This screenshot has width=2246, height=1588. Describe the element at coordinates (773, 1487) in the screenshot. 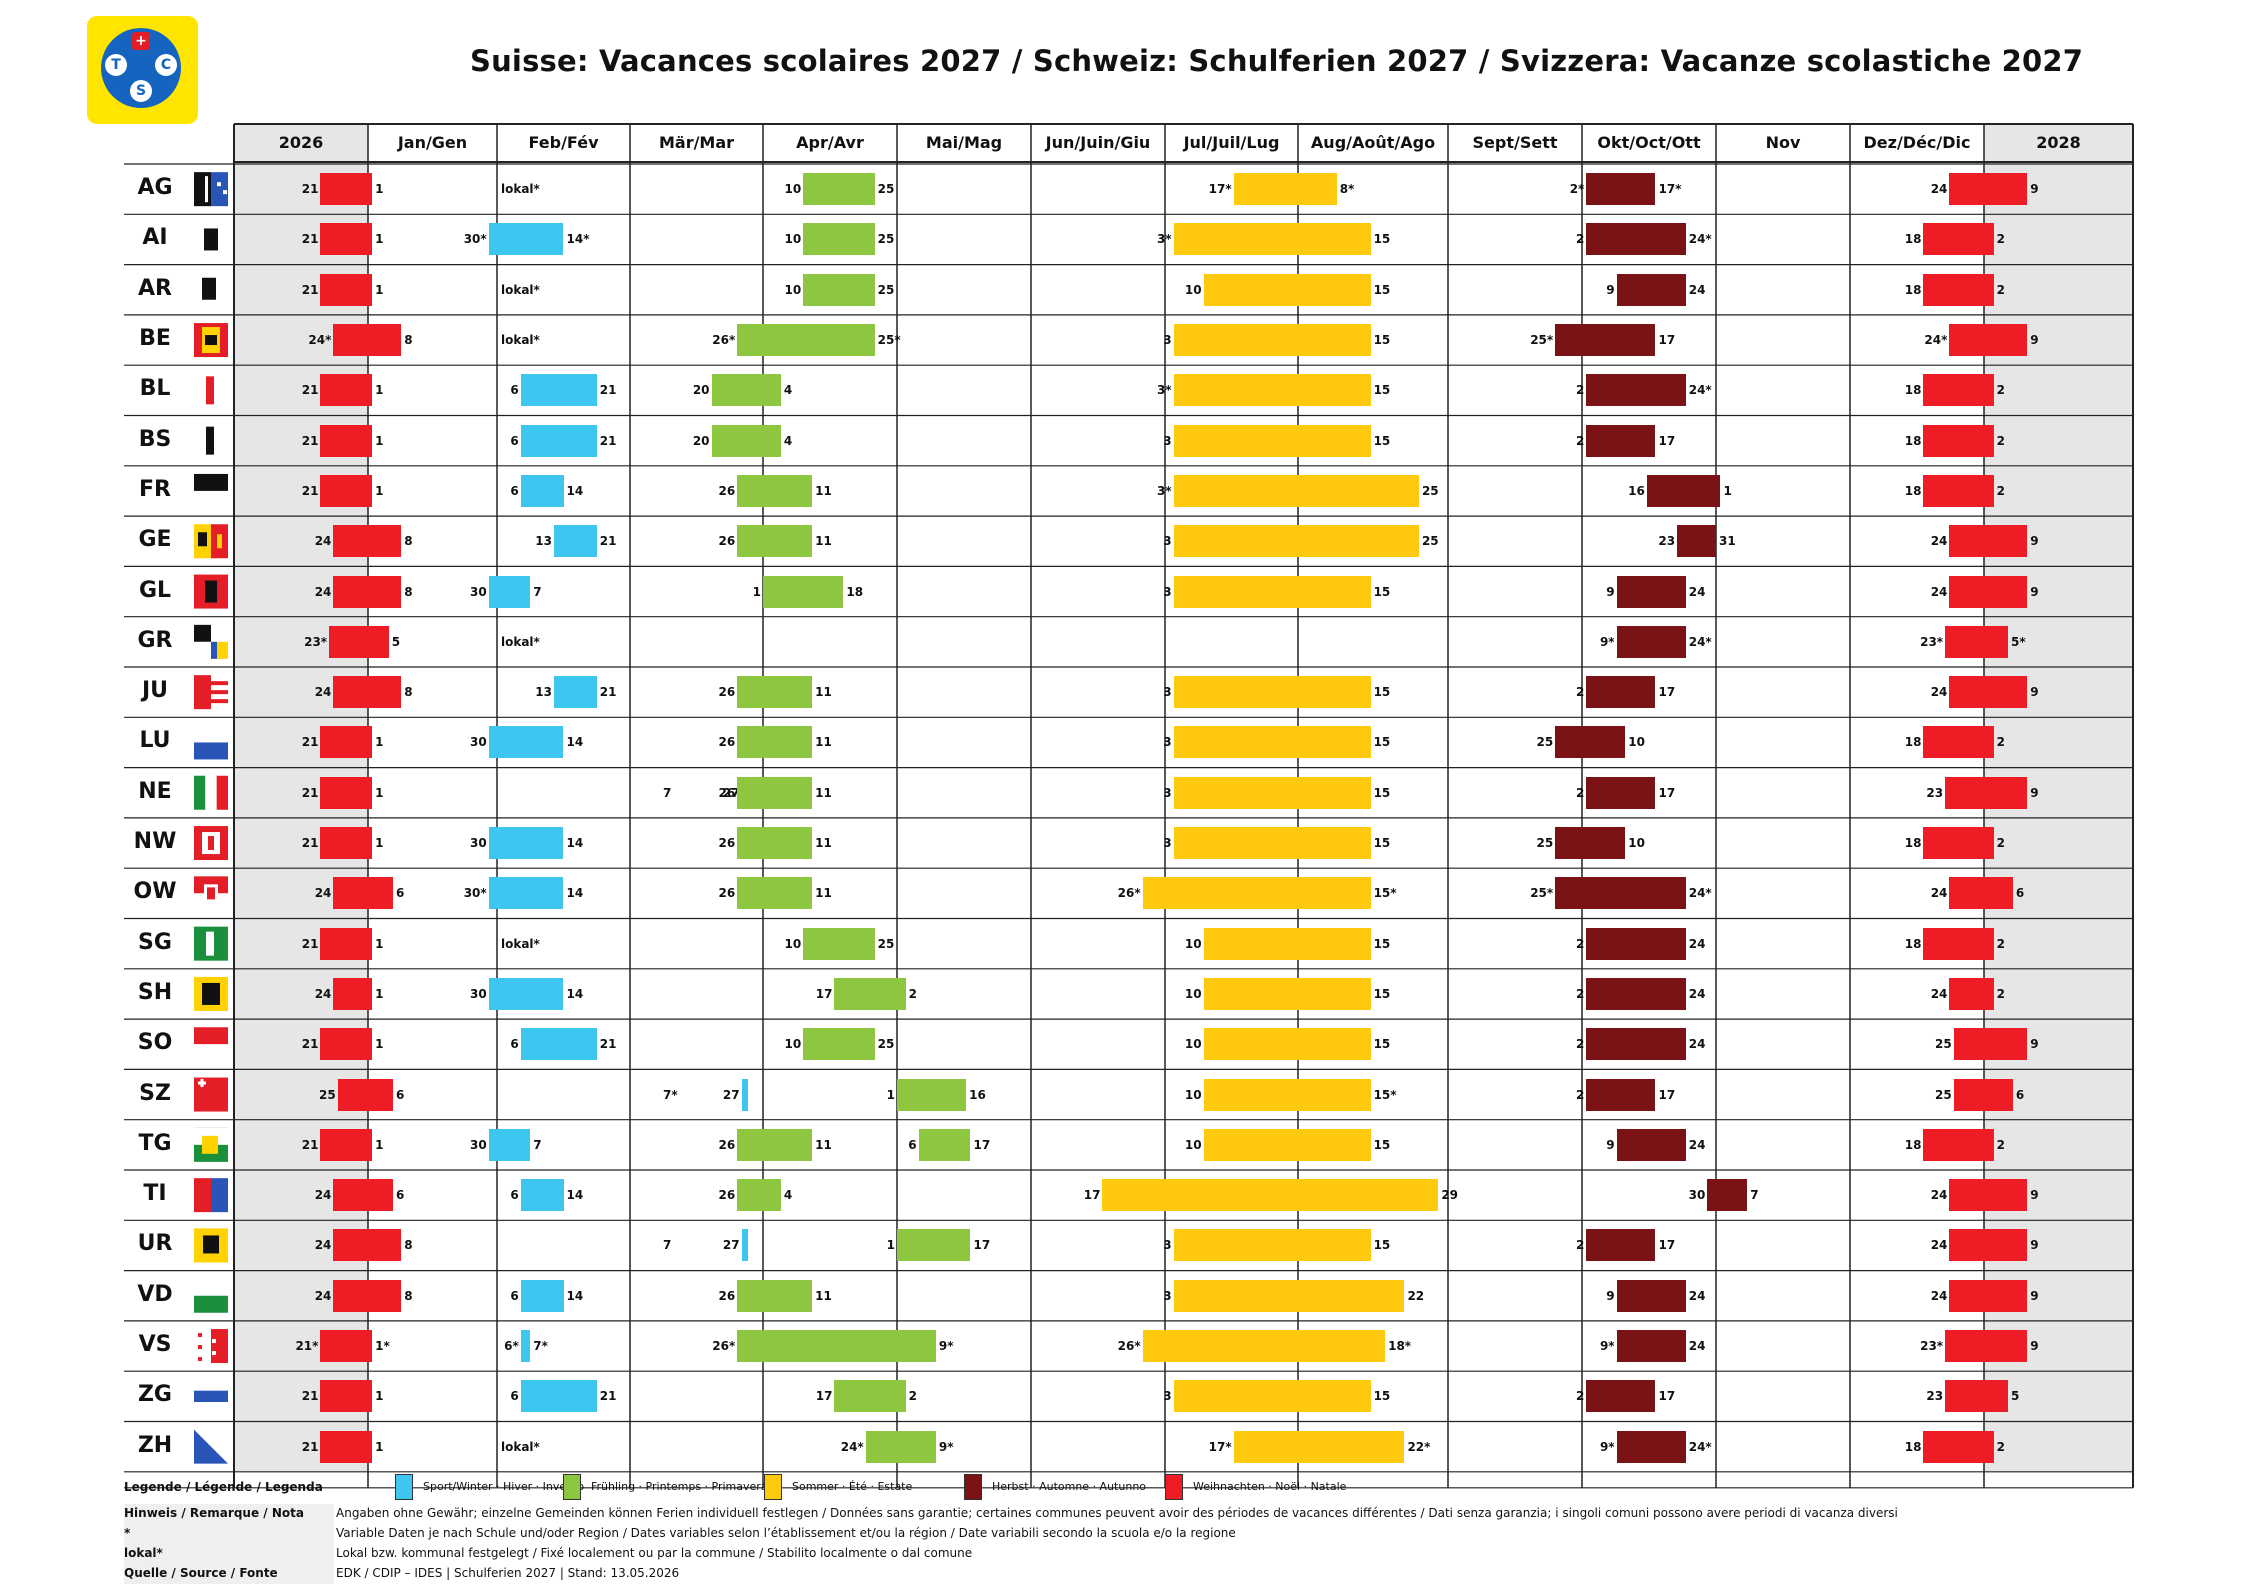

I see `summer-legend-swatch` at that location.